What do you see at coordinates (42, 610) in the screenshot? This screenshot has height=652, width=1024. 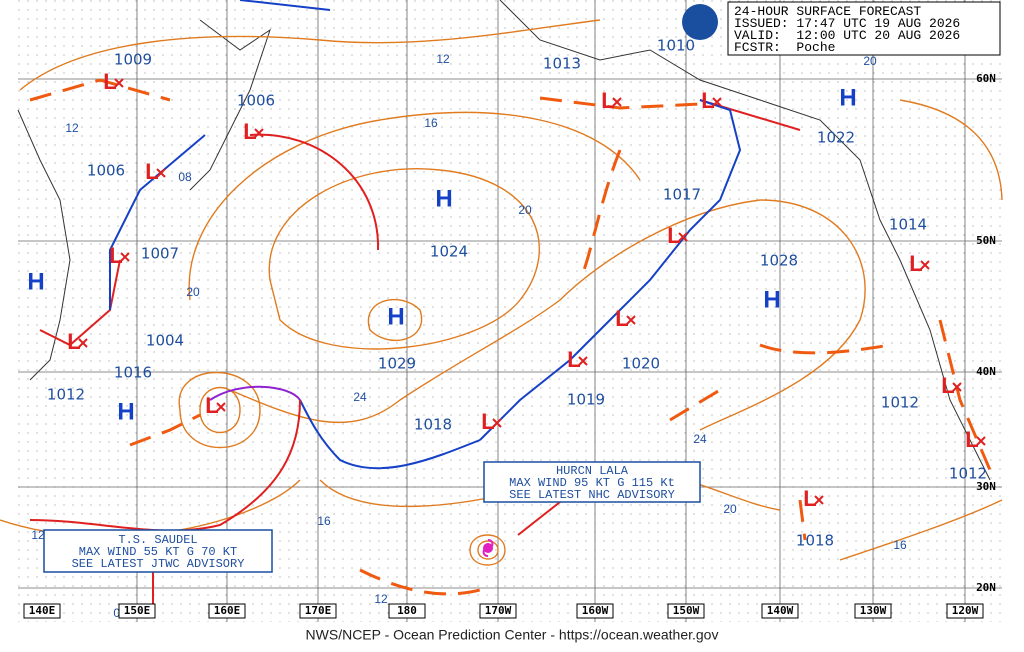 I see `longitude-label: 140E` at bounding box center [42, 610].